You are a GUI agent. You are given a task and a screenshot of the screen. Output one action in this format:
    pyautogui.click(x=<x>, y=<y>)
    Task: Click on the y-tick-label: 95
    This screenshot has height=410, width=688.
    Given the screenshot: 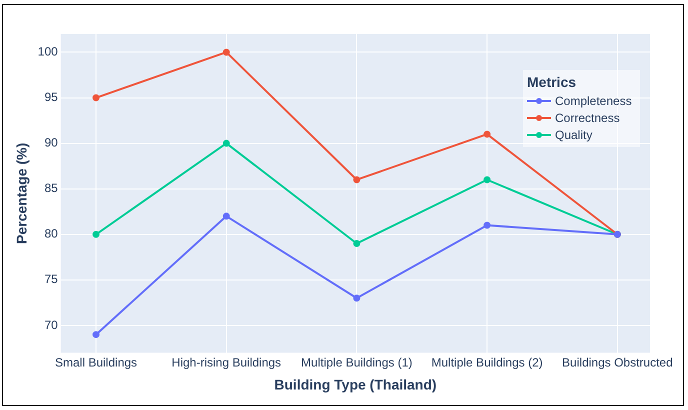 What is the action you would take?
    pyautogui.click(x=51, y=97)
    